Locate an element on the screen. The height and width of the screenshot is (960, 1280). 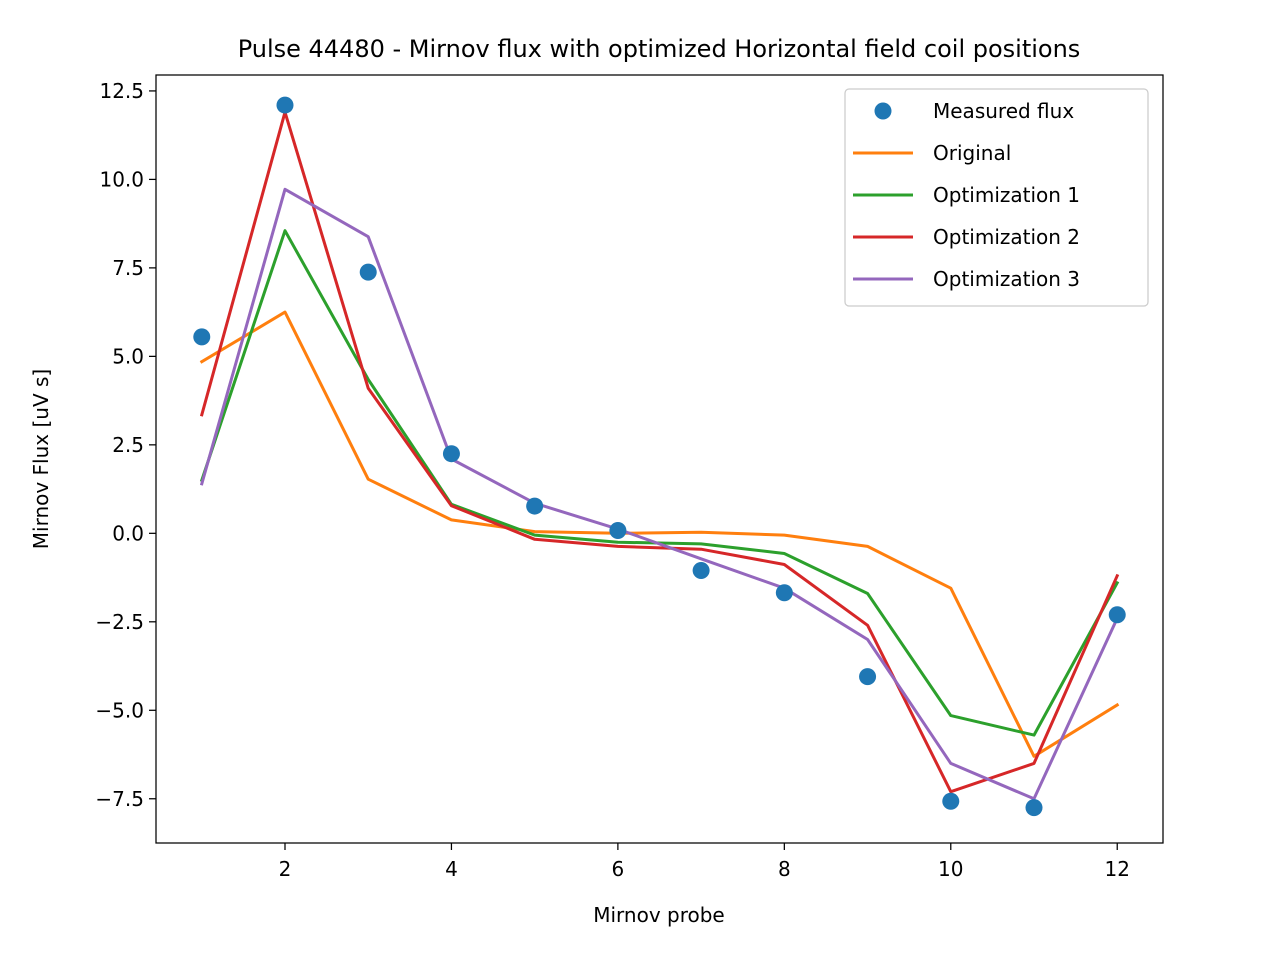
x-tick-label: 6 is located at coordinates (618, 869).